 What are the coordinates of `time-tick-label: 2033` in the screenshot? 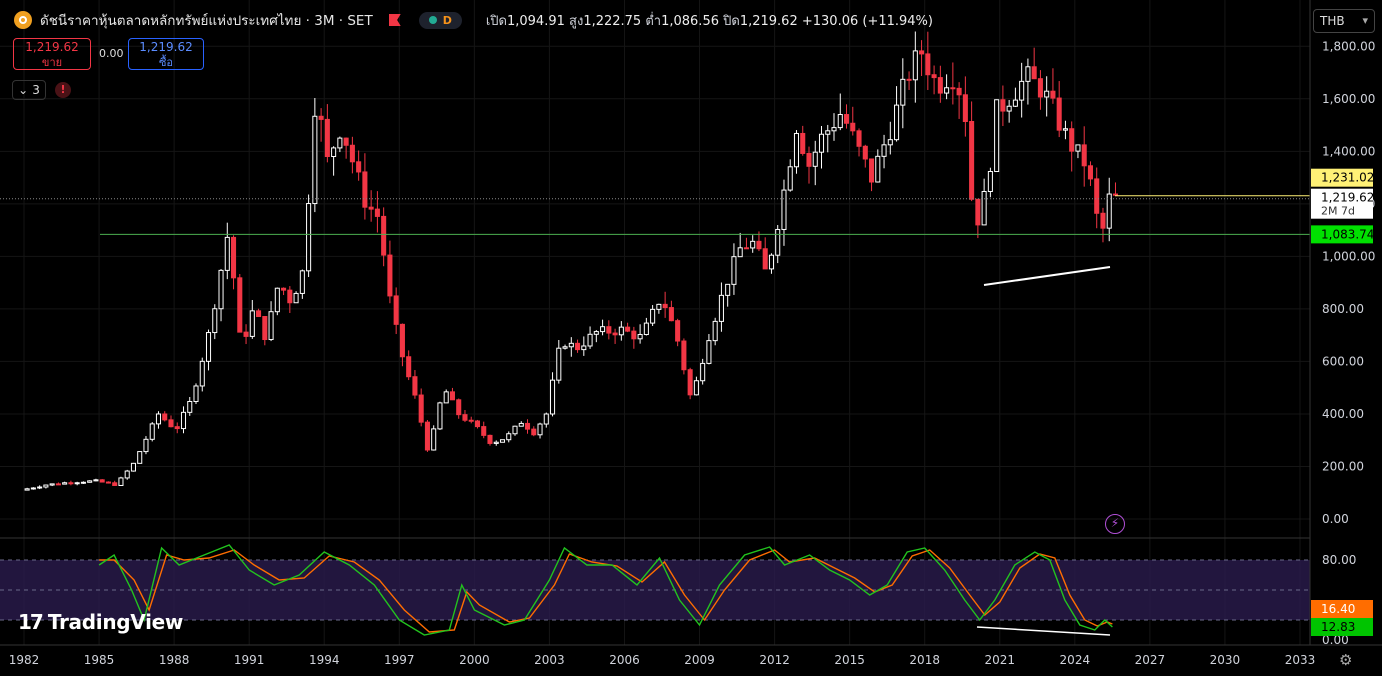 It's located at (1300, 660).